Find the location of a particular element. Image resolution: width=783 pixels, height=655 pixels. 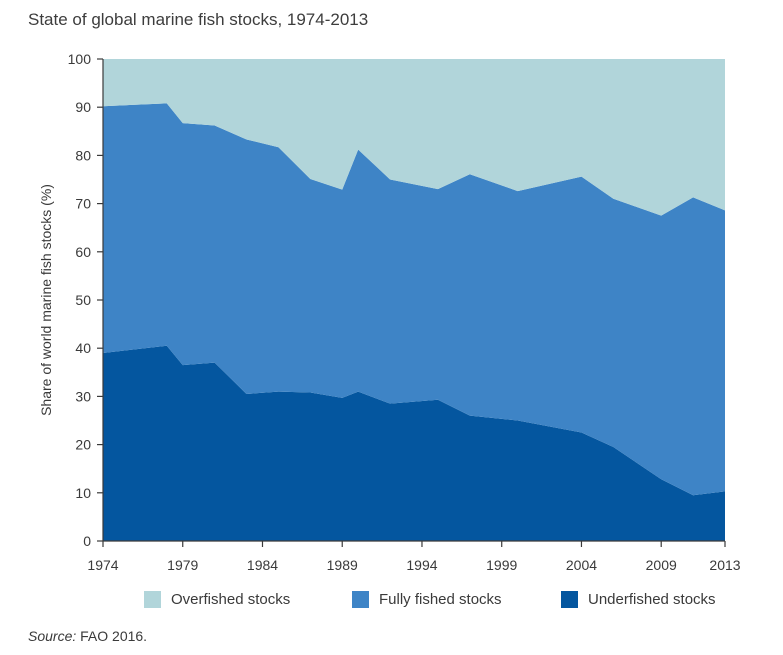

legend-item-underfished: Underfished stocks is located at coordinates (638, 599).